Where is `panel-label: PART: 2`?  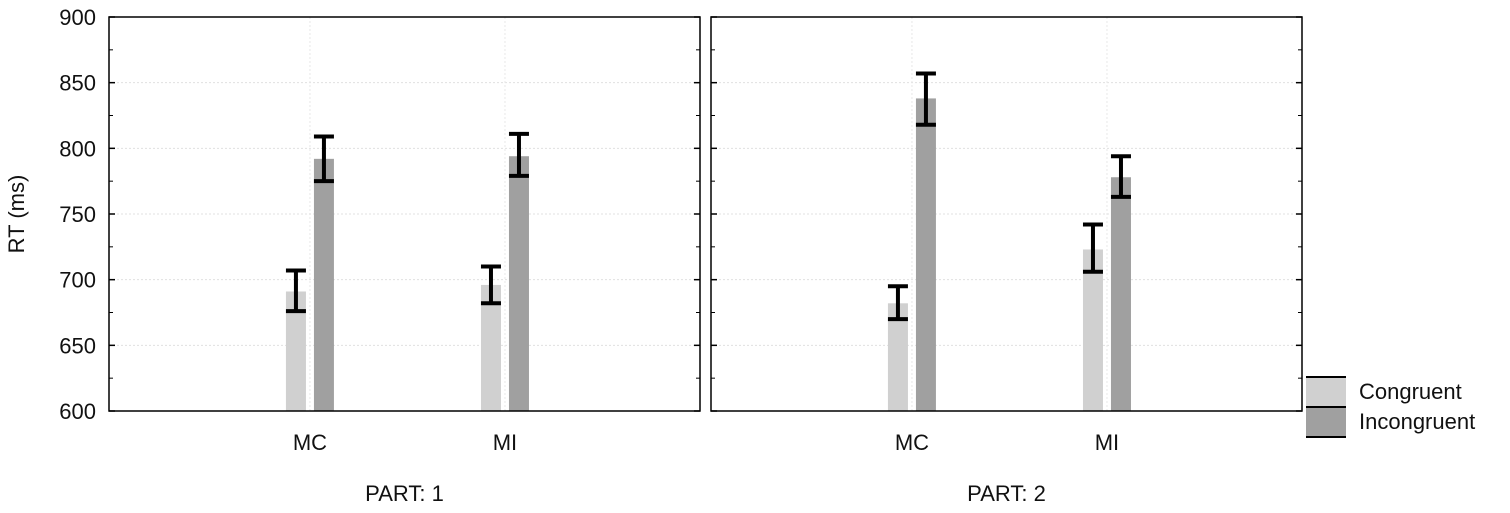 panel-label: PART: 2 is located at coordinates (1006, 493).